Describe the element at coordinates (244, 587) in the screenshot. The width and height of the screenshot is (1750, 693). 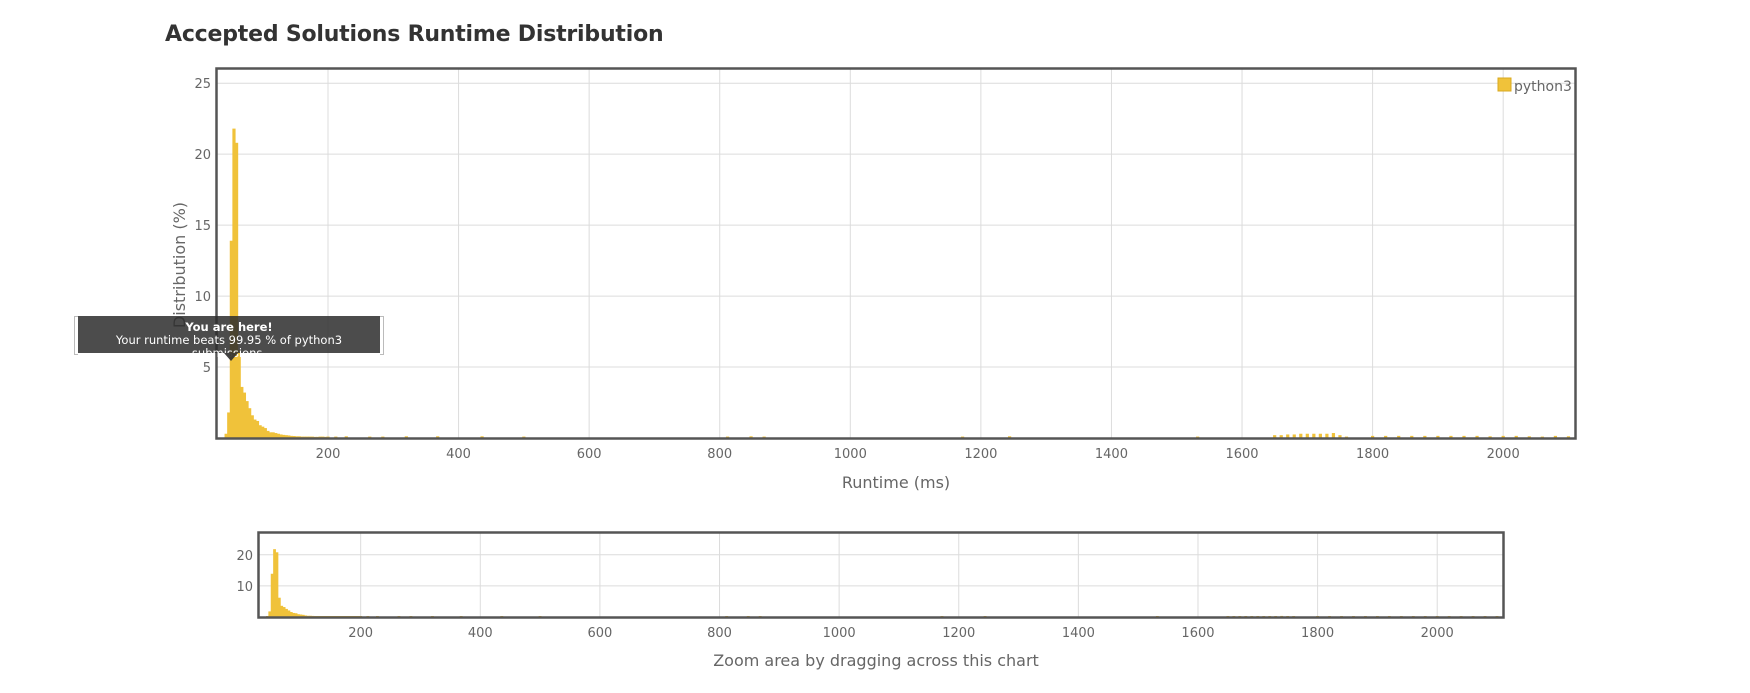
I see `nav-y-tick-label: 10` at that location.